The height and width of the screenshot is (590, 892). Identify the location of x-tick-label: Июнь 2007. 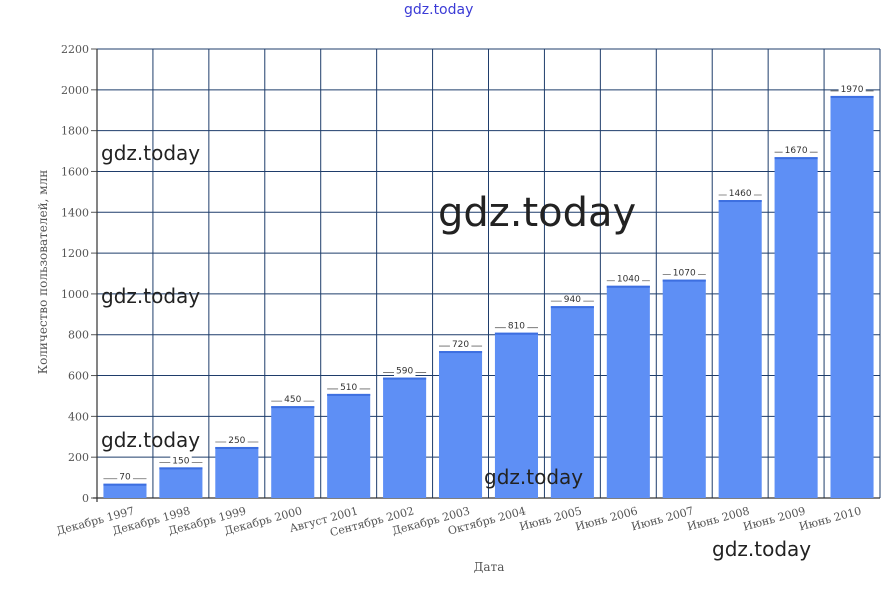
(662, 518).